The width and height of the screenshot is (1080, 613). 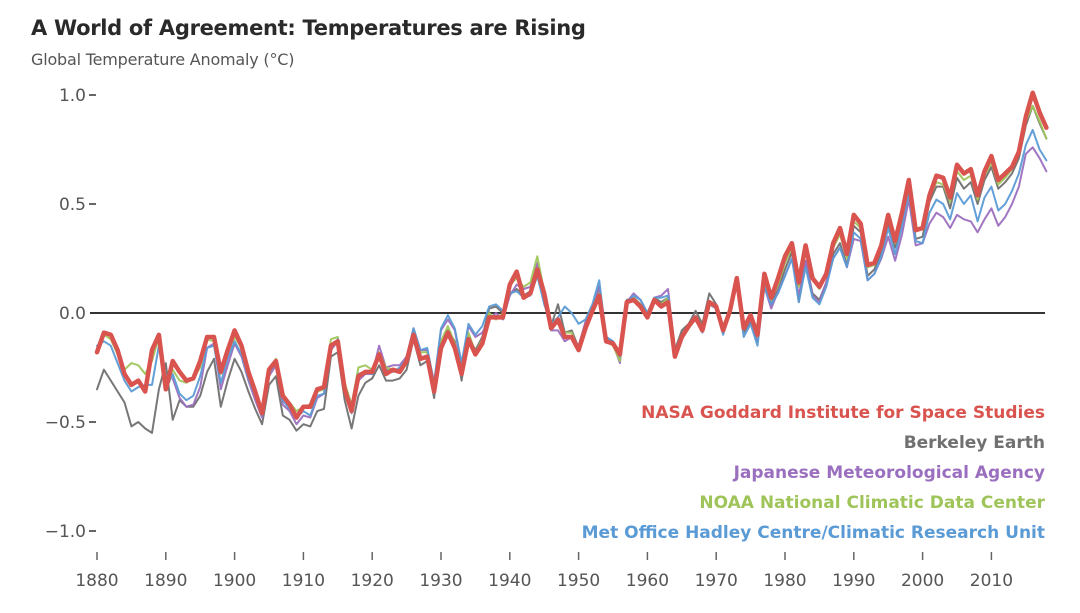 I want to click on y-axis: 1.0 0.5 0.0 −0.5 −1.0, so click(x=70, y=314).